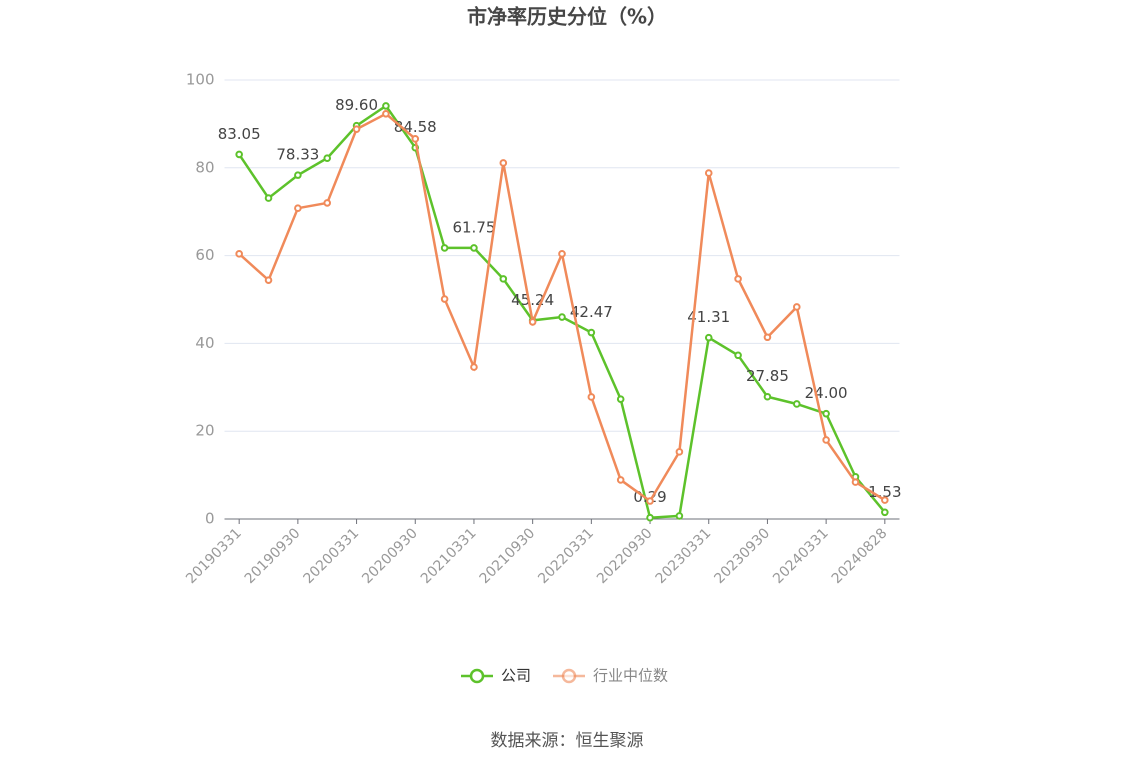 Image resolution: width=1134 pixels, height=770 pixels. Describe the element at coordinates (508, 556) in the screenshot. I see `x-tick-label: 20210930` at that location.